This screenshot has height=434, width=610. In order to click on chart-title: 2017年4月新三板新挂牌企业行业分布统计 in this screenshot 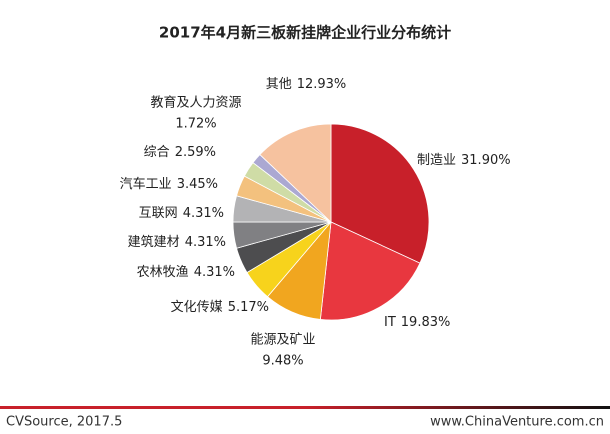, I will do `click(305, 33)`.